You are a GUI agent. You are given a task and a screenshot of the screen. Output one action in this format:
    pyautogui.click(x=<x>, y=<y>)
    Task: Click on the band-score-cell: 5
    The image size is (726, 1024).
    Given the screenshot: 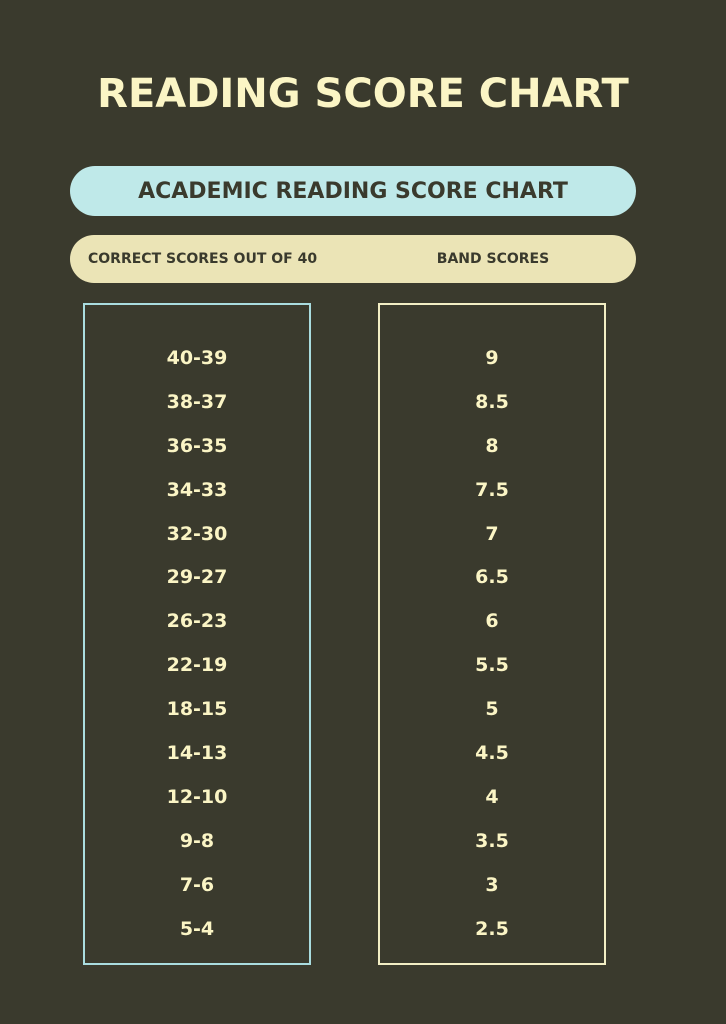 What is the action you would take?
    pyautogui.click(x=492, y=709)
    